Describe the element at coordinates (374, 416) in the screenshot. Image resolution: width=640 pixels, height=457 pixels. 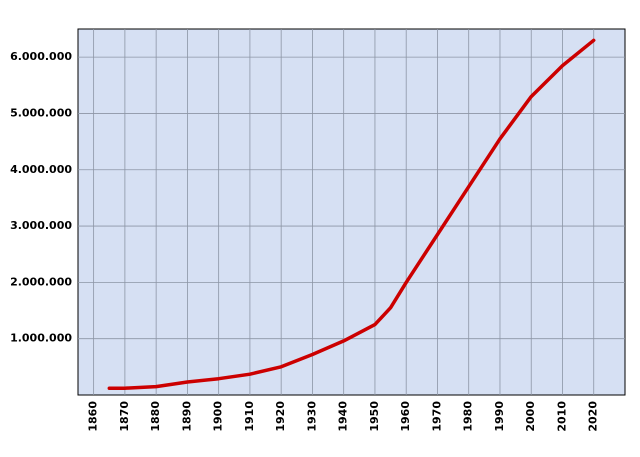
I see `x-tick-label: 1950` at that location.